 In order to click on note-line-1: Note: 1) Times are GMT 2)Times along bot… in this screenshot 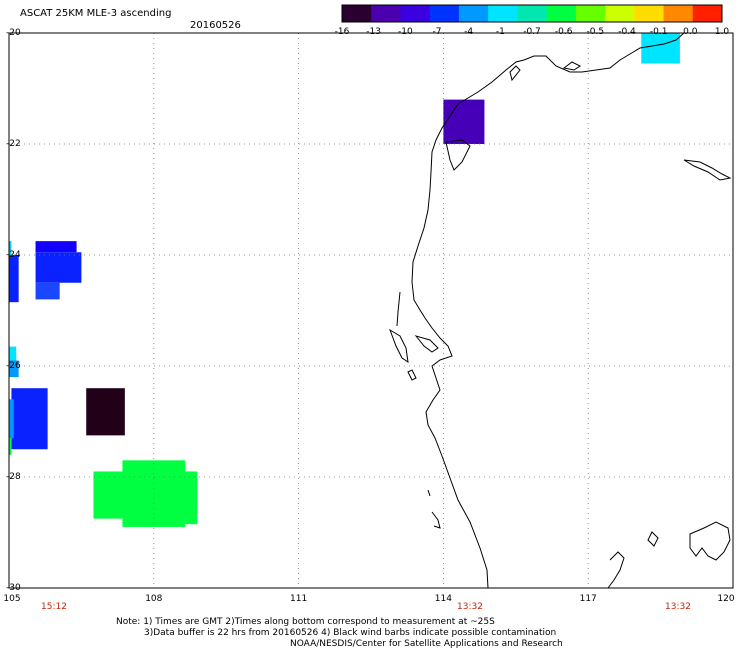, I will do `click(305, 622)`.